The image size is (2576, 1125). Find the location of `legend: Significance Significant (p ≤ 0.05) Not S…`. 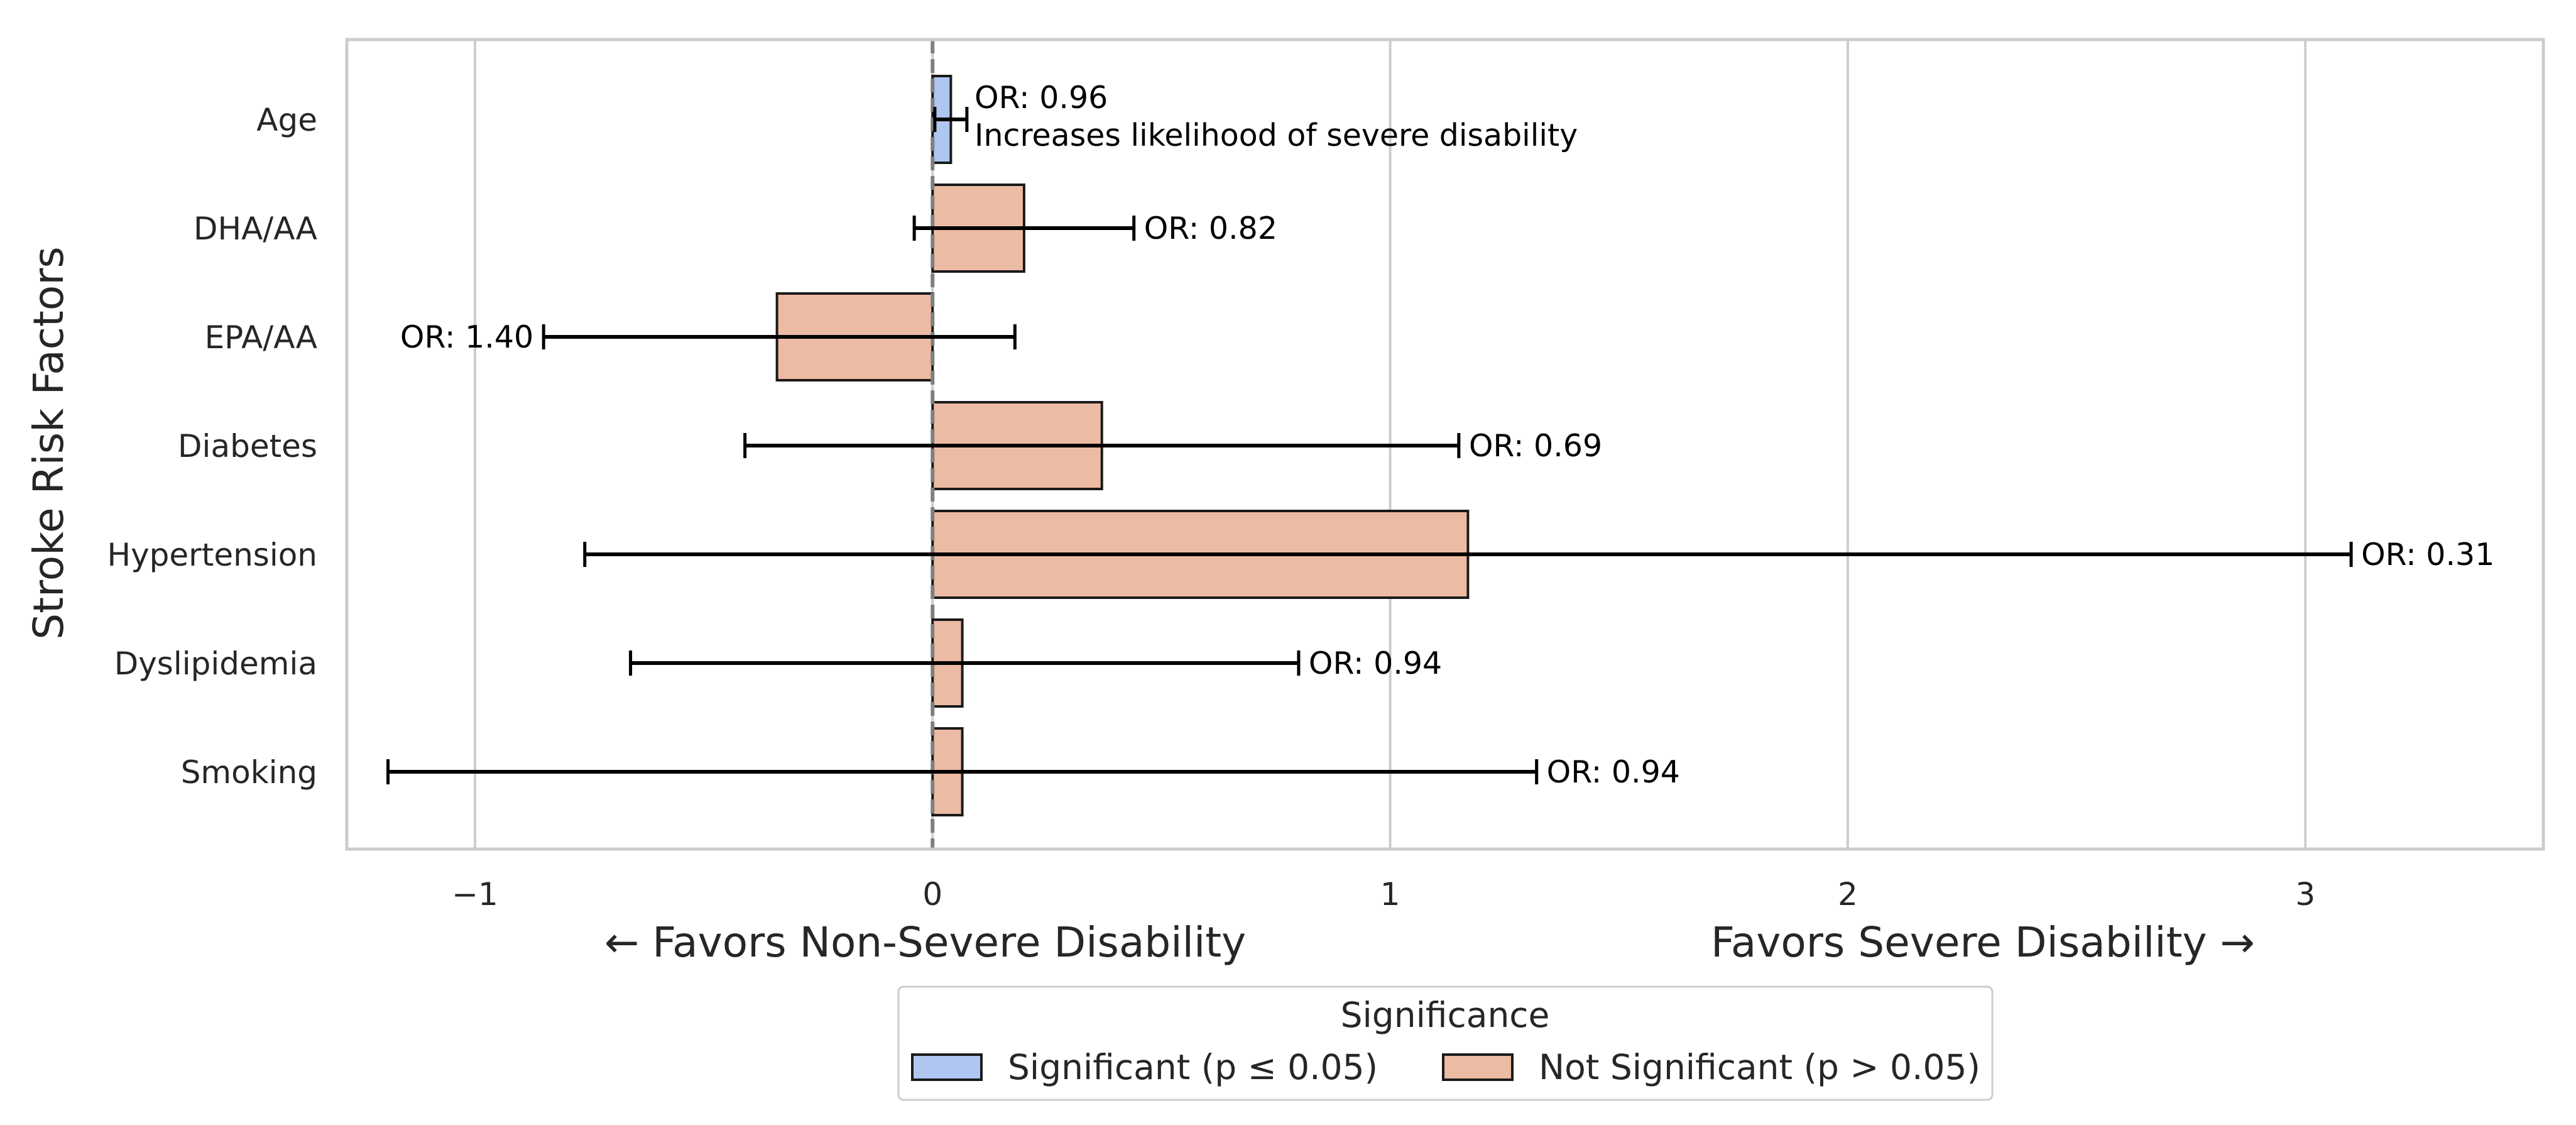

legend: Significance Significant (p ≤ 0.05) Not S… is located at coordinates (1445, 1043).